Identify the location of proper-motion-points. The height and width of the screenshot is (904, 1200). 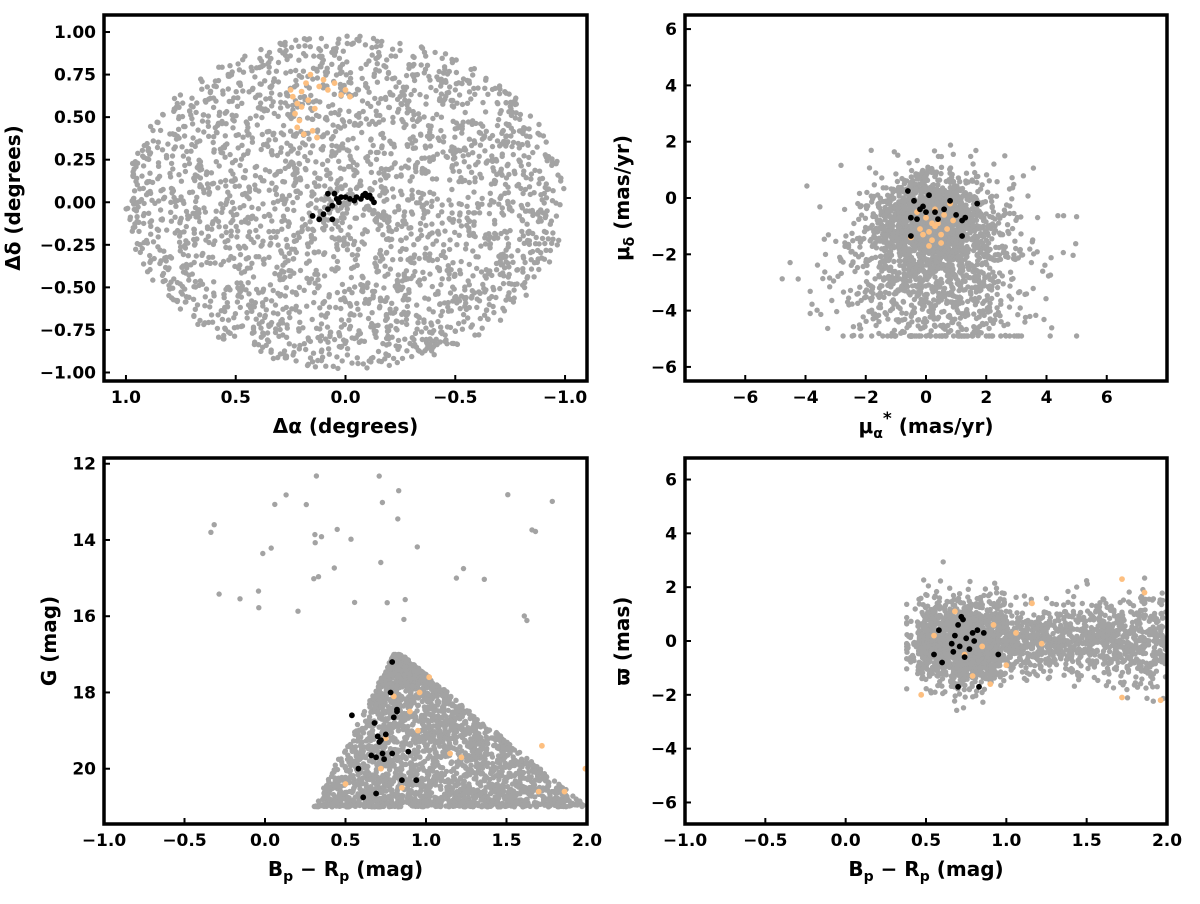
(930, 240).